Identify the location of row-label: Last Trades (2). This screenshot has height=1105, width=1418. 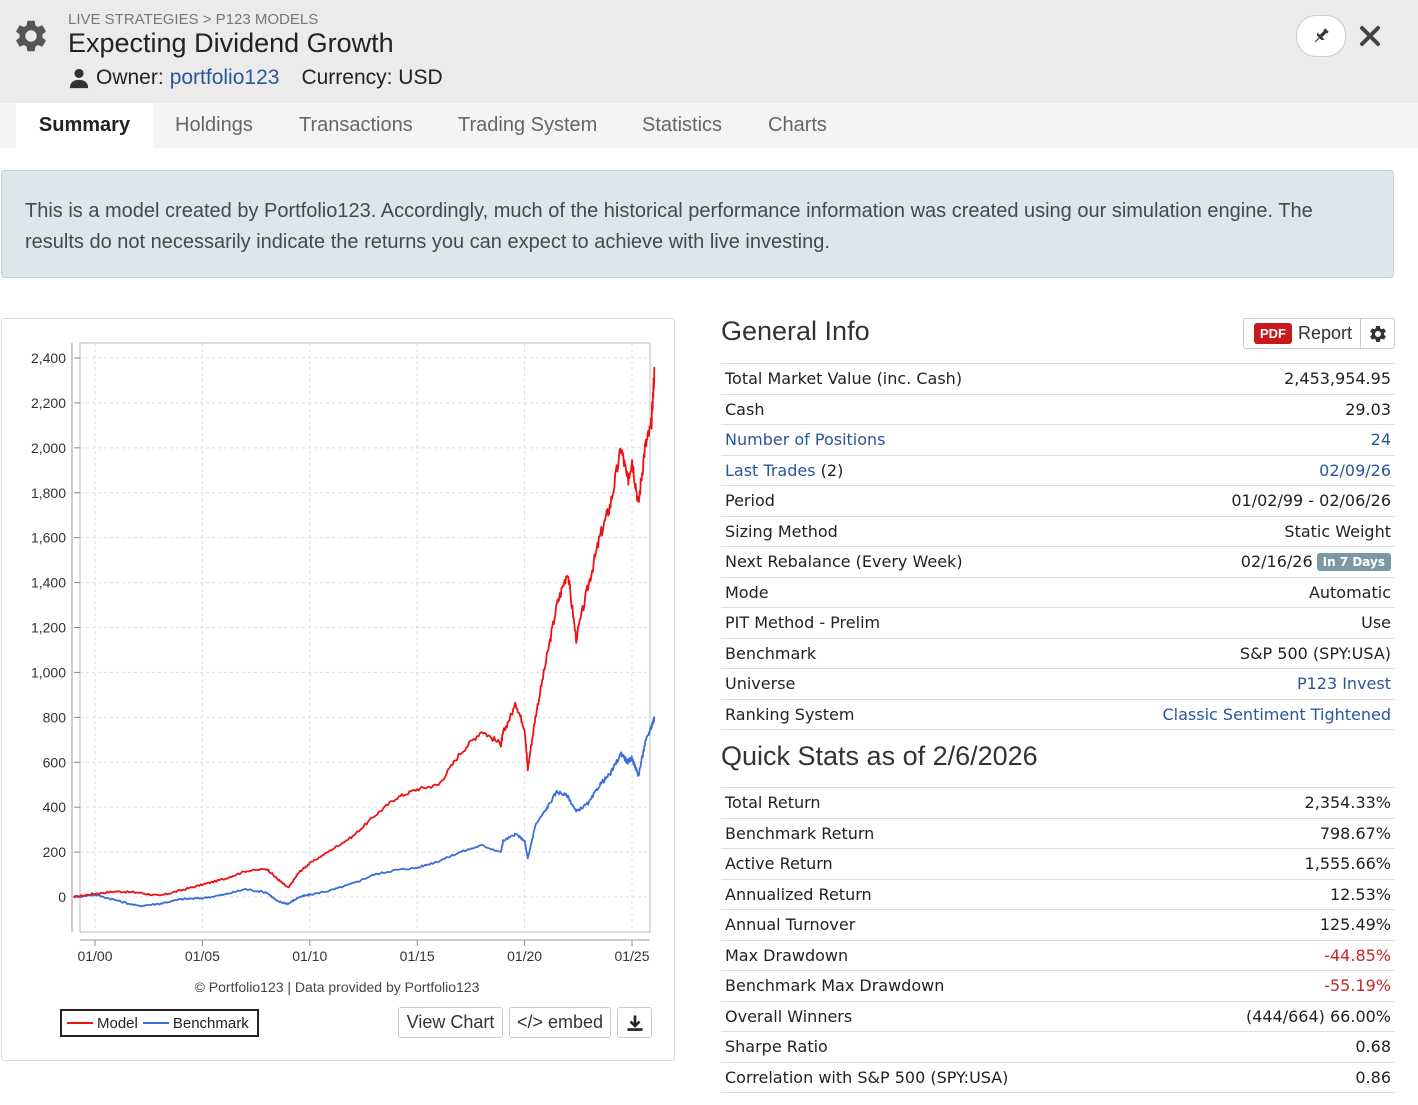
(893, 470).